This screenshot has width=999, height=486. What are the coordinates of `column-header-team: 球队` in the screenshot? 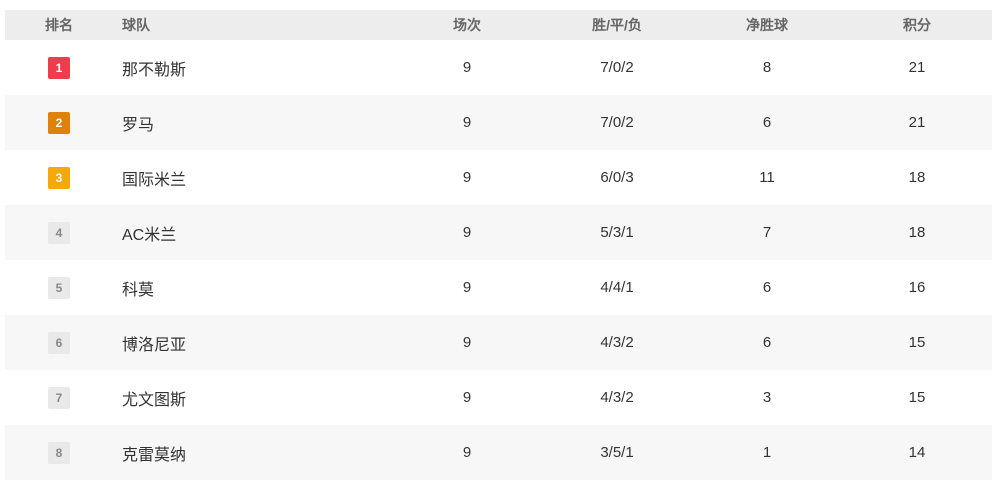 It's located at (136, 25).